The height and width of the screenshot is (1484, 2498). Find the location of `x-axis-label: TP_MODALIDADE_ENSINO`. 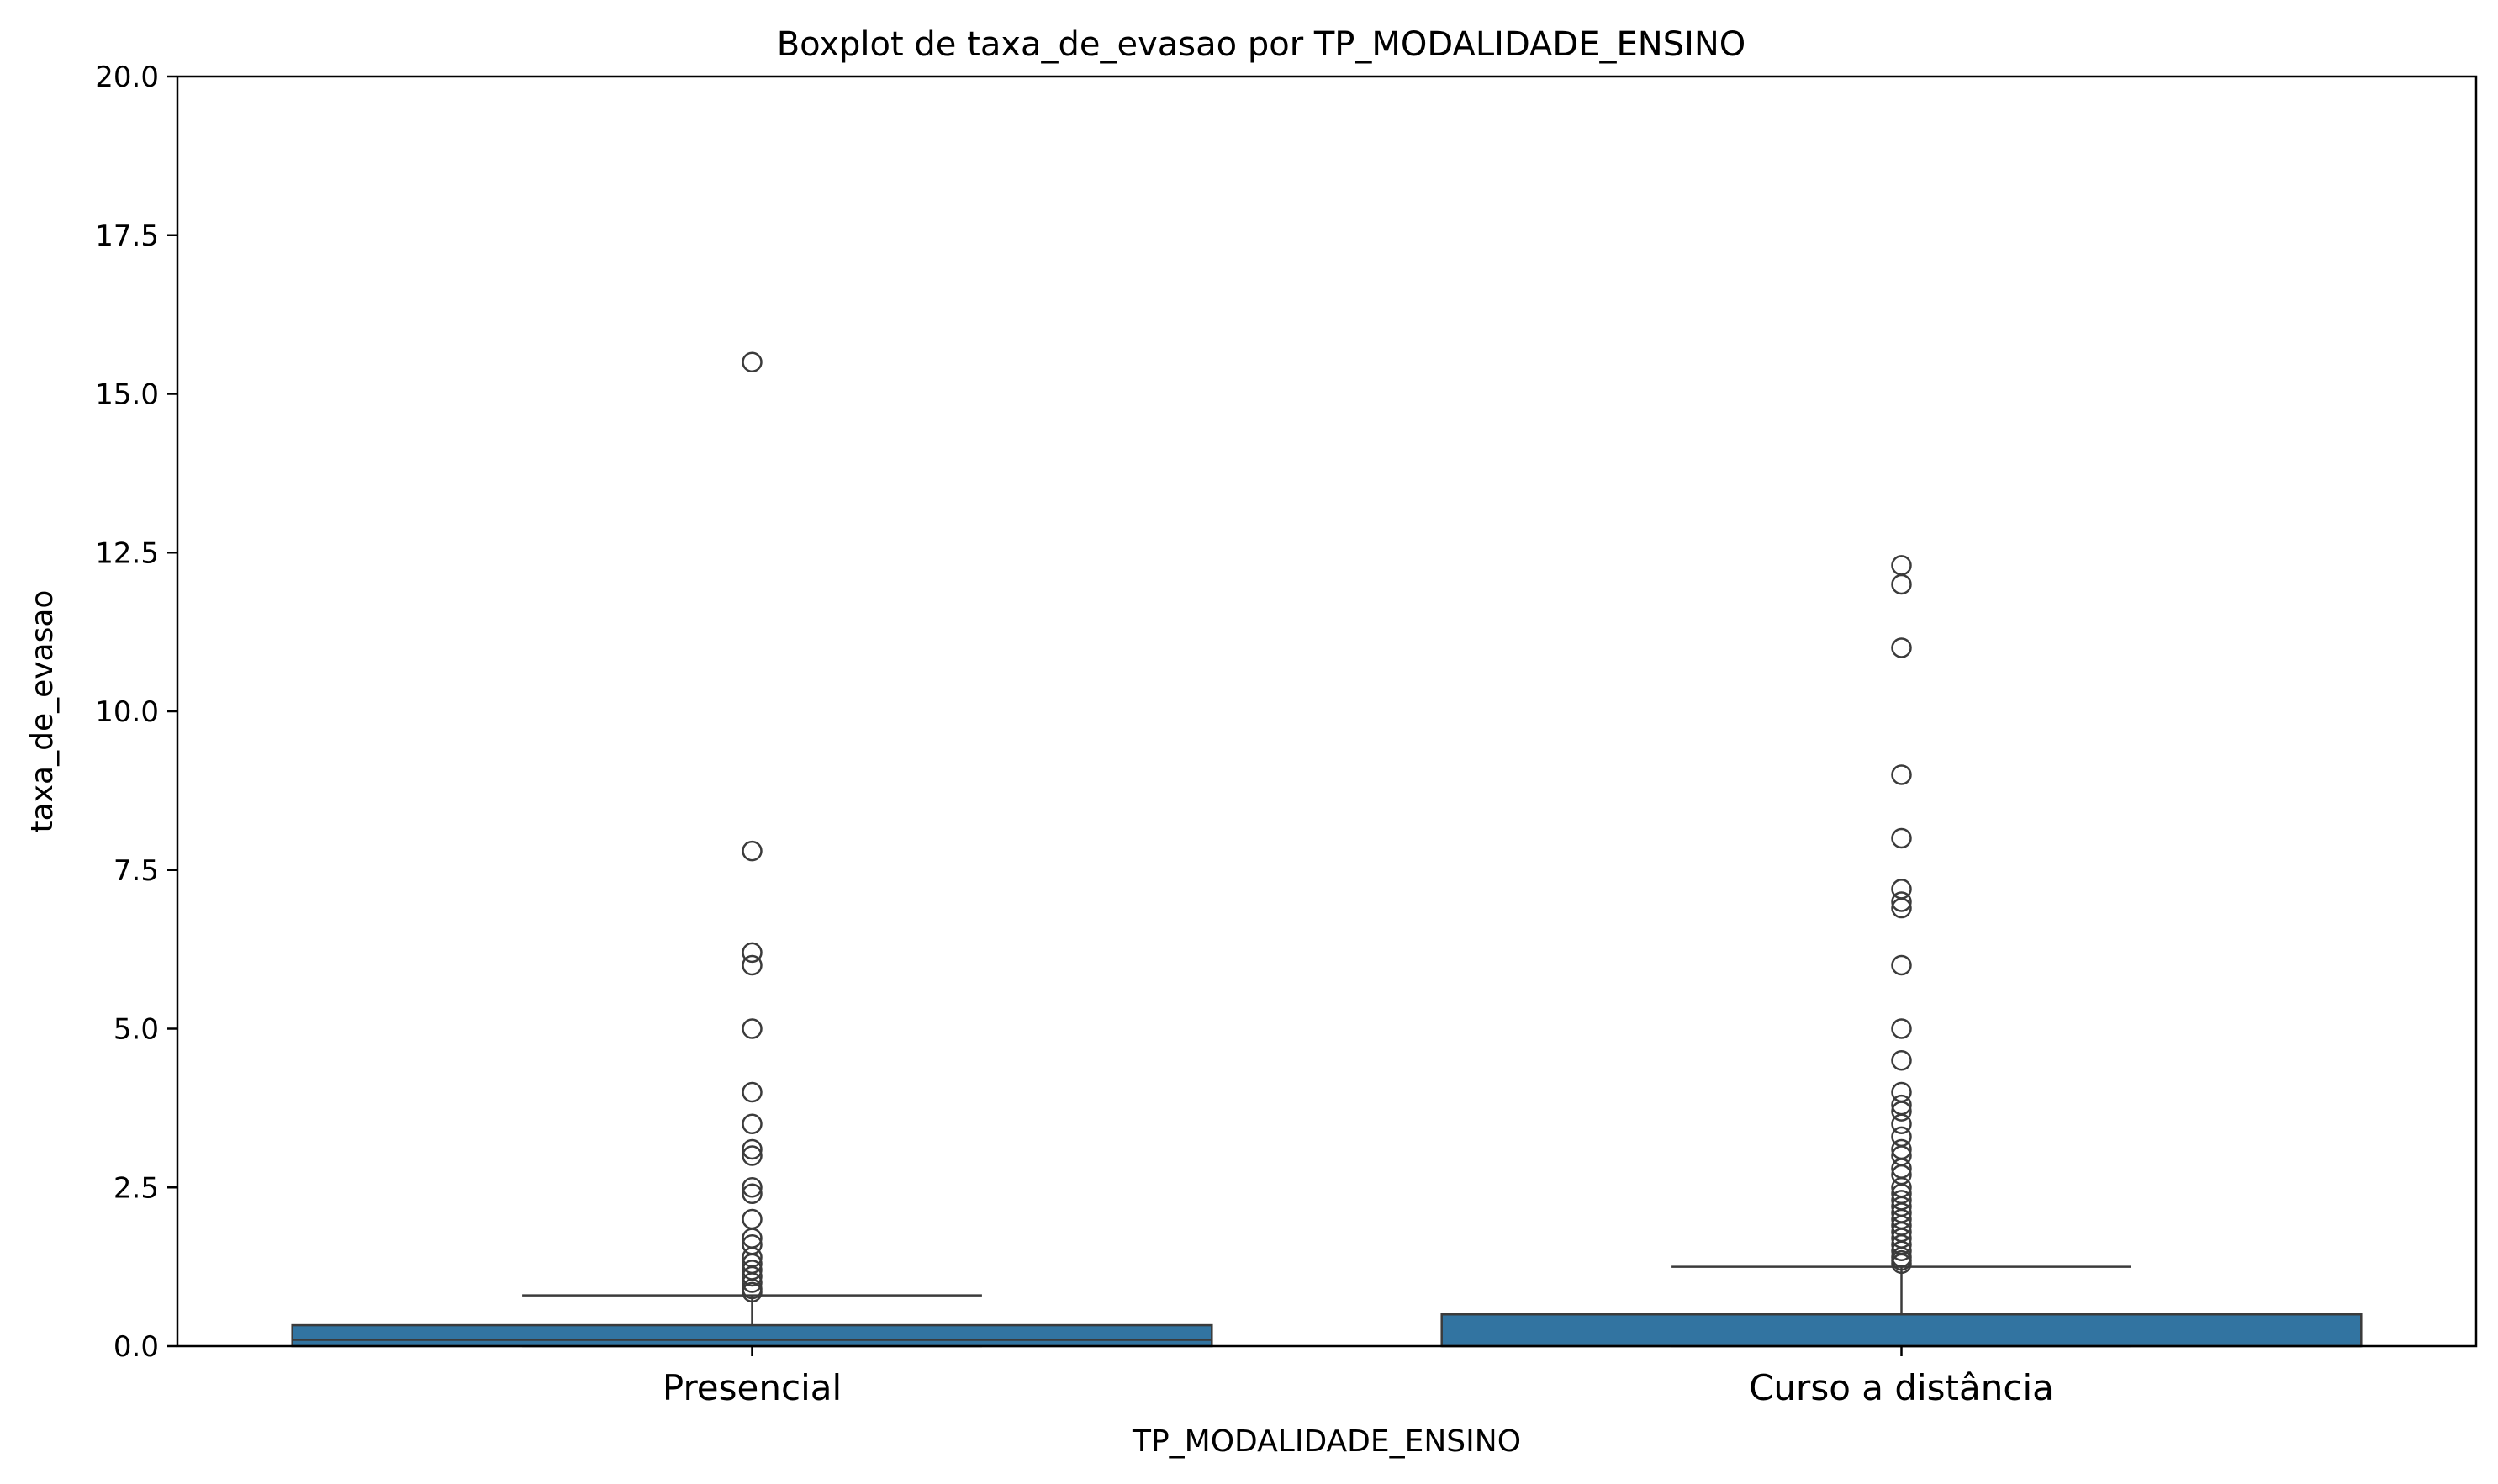

x-axis-label: TP_MODALIDADE_ENSINO is located at coordinates (1326, 1441).